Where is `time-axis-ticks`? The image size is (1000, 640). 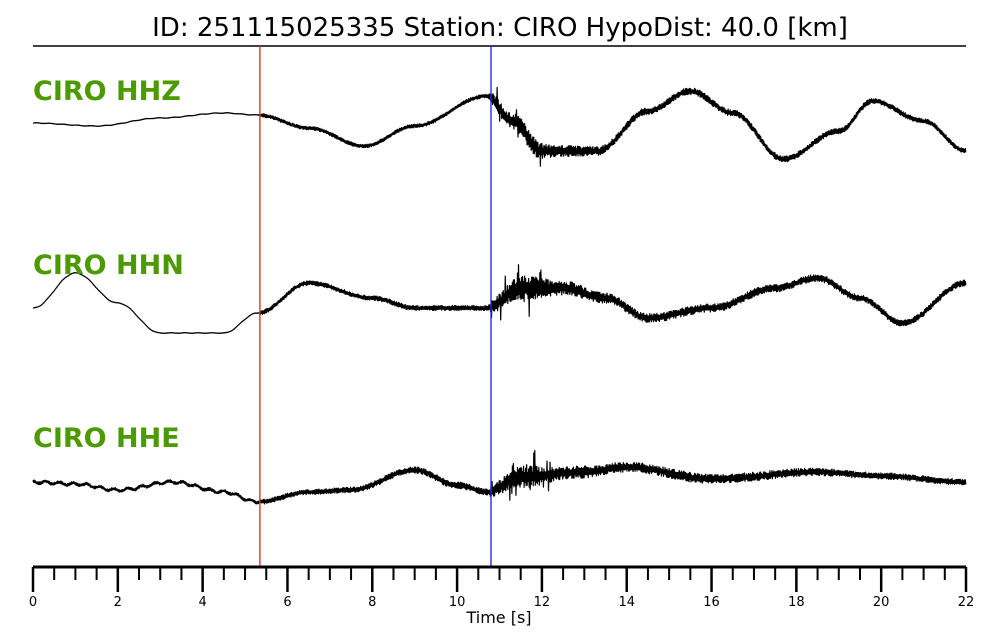 time-axis-ticks is located at coordinates (499, 579).